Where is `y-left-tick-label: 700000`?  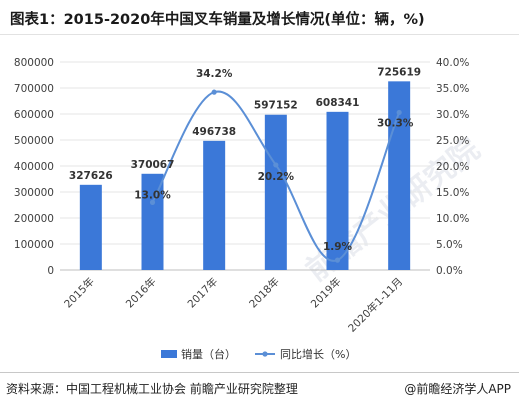 y-left-tick-label: 700000 is located at coordinates (34, 89).